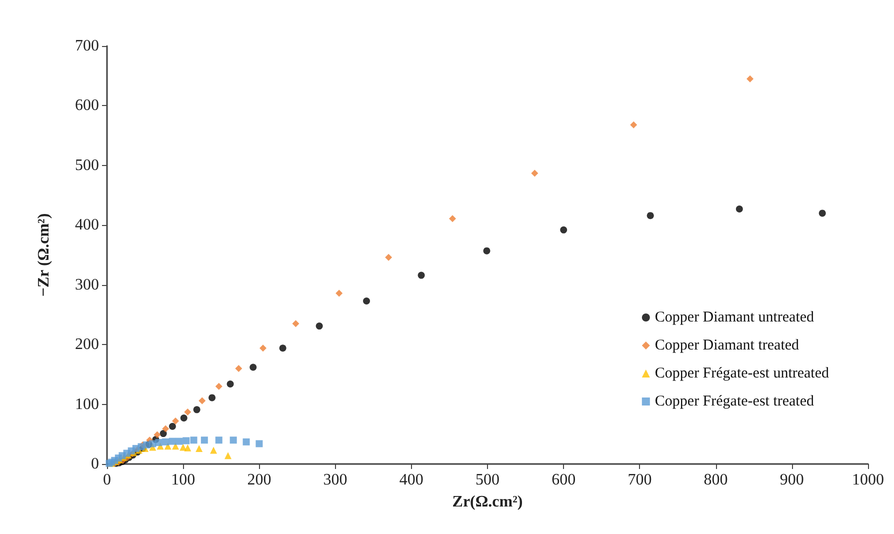 This screenshot has height=534, width=894. Describe the element at coordinates (87, 105) in the screenshot. I see `y-tick-label: 600` at that location.